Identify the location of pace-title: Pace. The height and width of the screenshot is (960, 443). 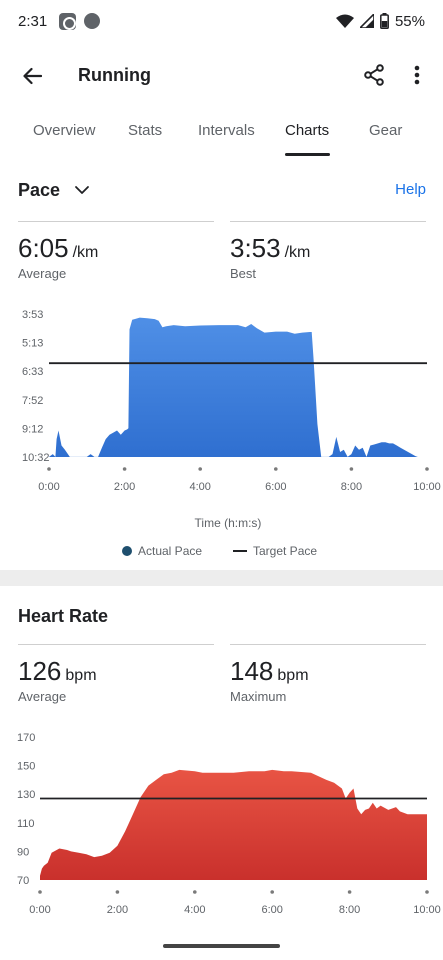
(39, 190).